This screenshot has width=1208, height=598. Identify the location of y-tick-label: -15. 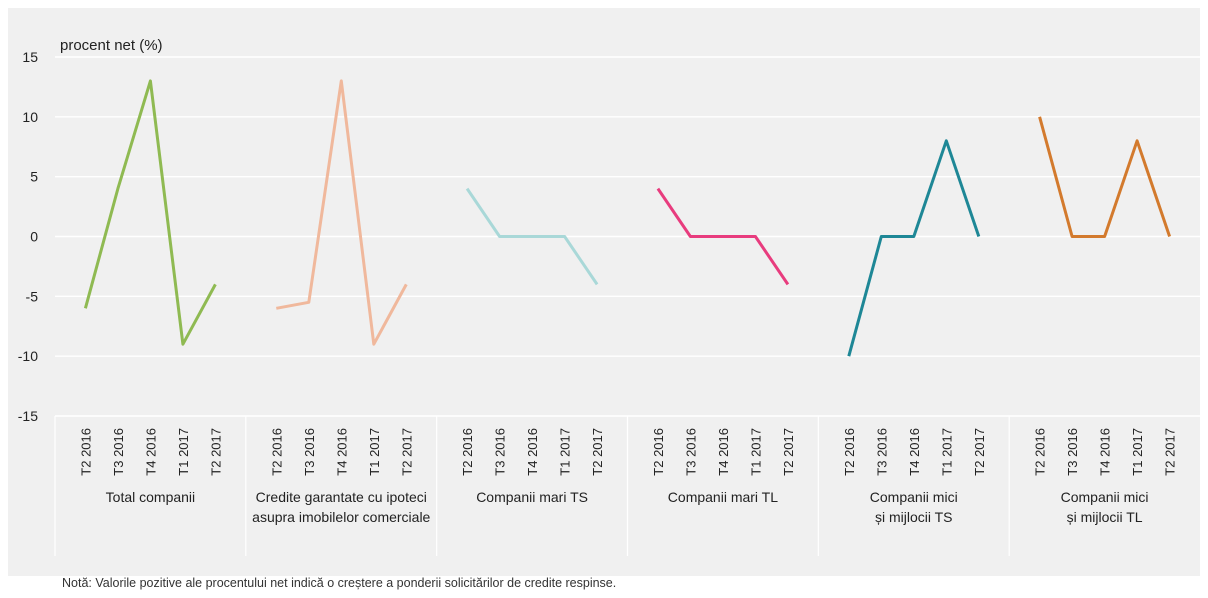
(28, 416).